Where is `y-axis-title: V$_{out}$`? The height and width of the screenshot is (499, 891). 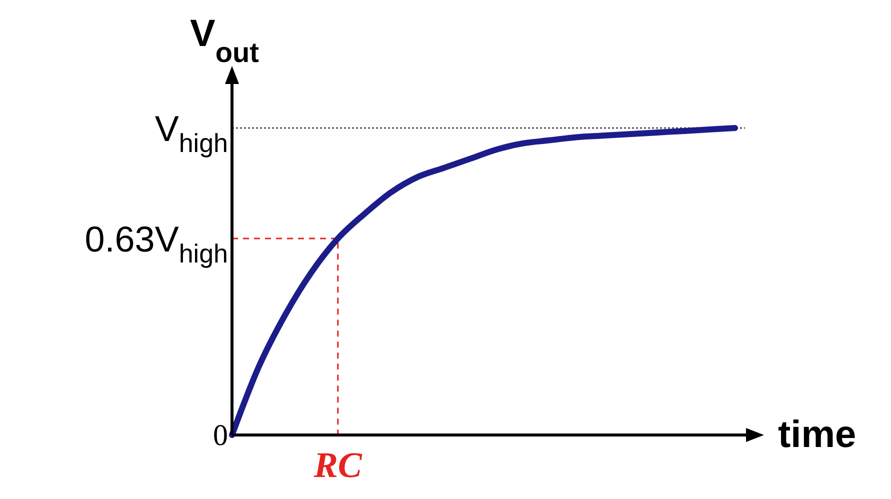
y-axis-title: V$_{out}$ is located at coordinates (224, 40).